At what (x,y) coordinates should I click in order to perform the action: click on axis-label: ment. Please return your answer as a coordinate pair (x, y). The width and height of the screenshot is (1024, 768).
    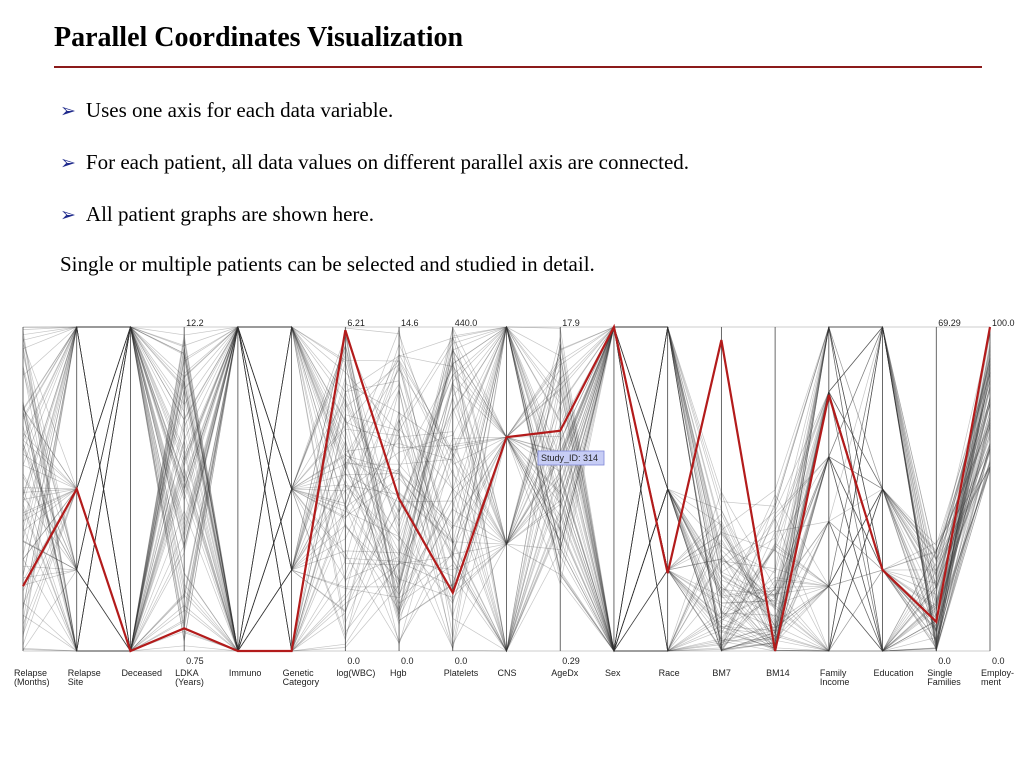
    Looking at the image, I should click on (991, 682).